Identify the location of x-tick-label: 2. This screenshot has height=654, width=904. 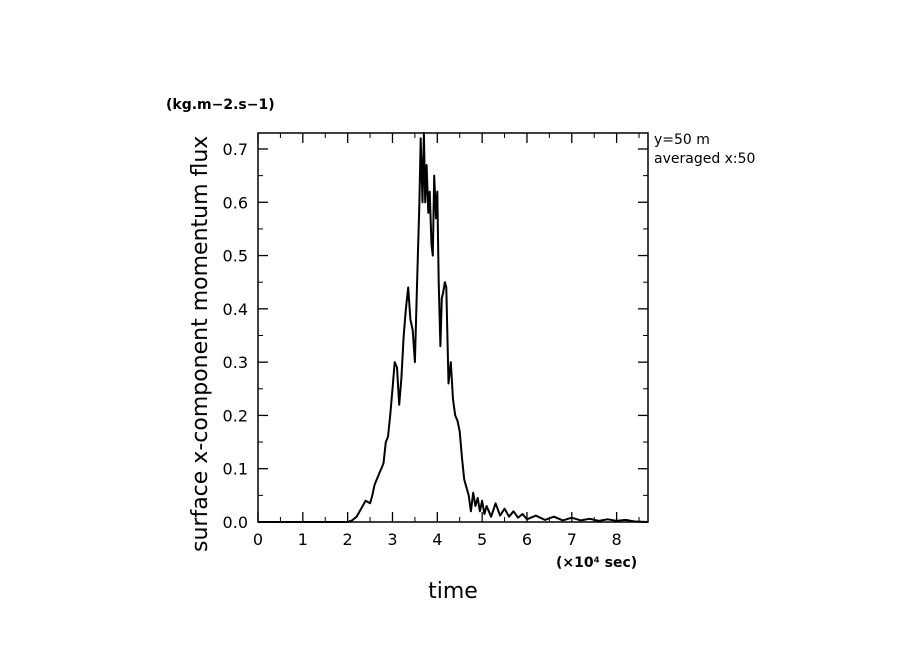
(348, 539).